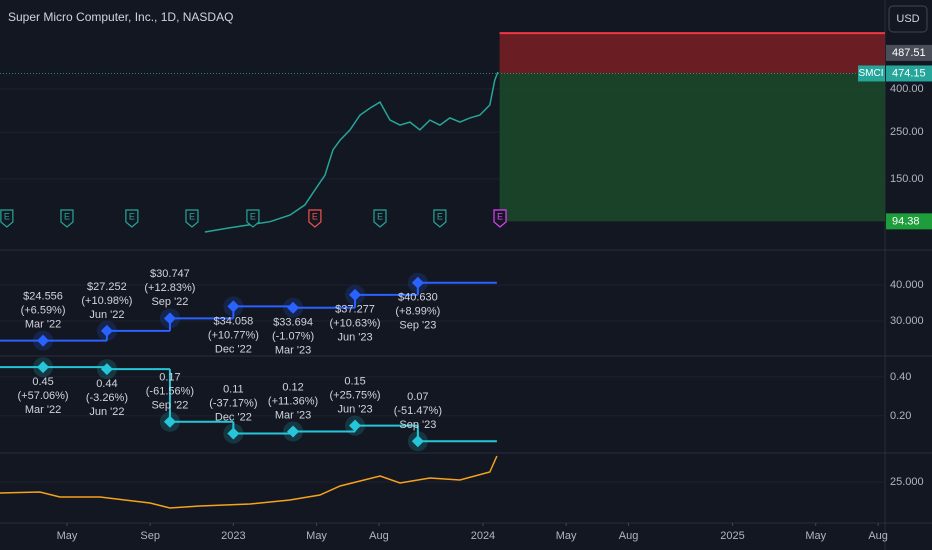  I want to click on symbol-tag, so click(871, 73).